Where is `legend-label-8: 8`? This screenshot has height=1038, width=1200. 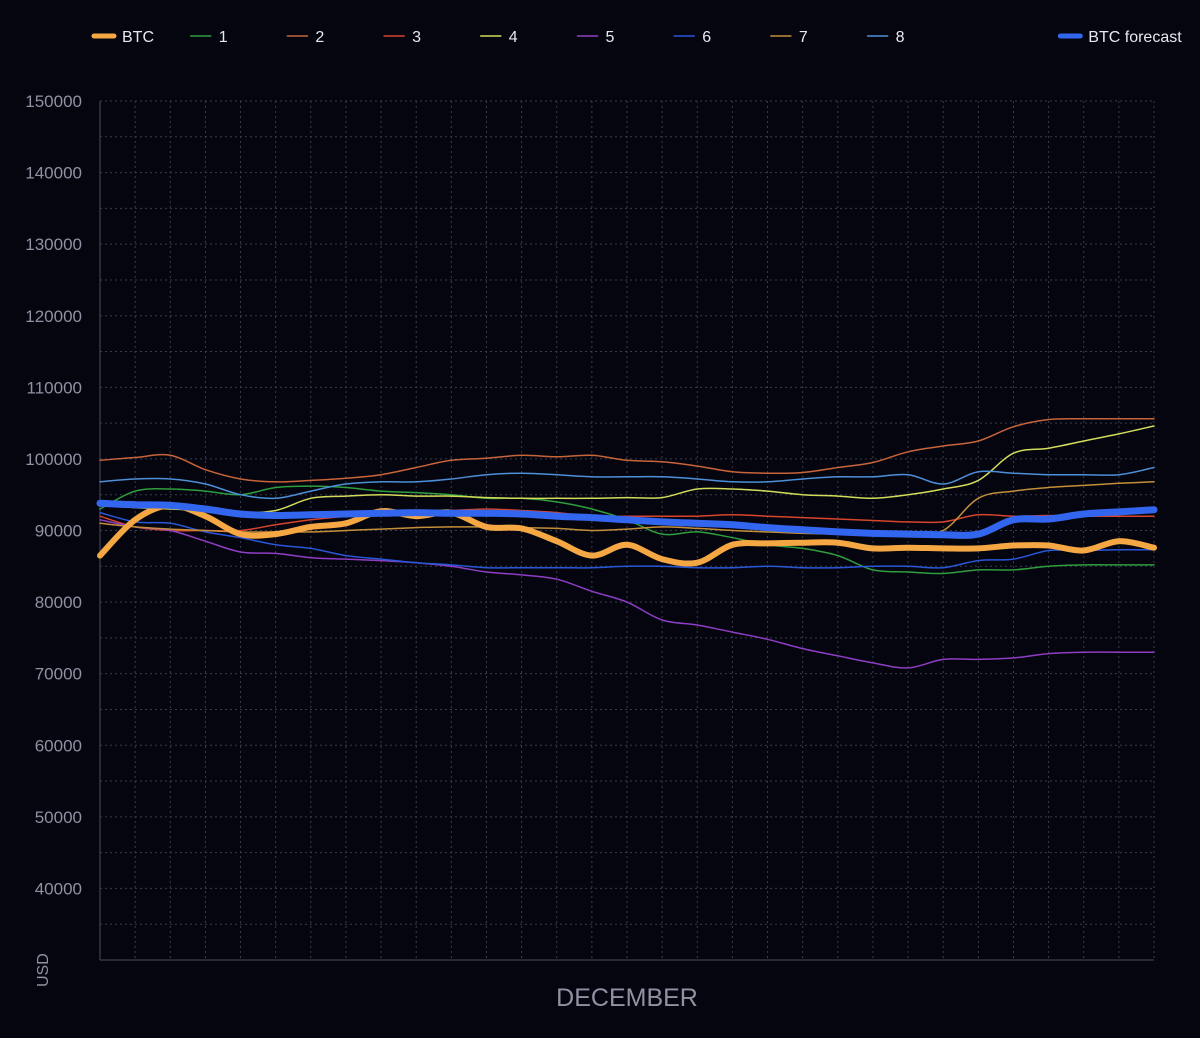
legend-label-8: 8 is located at coordinates (900, 37).